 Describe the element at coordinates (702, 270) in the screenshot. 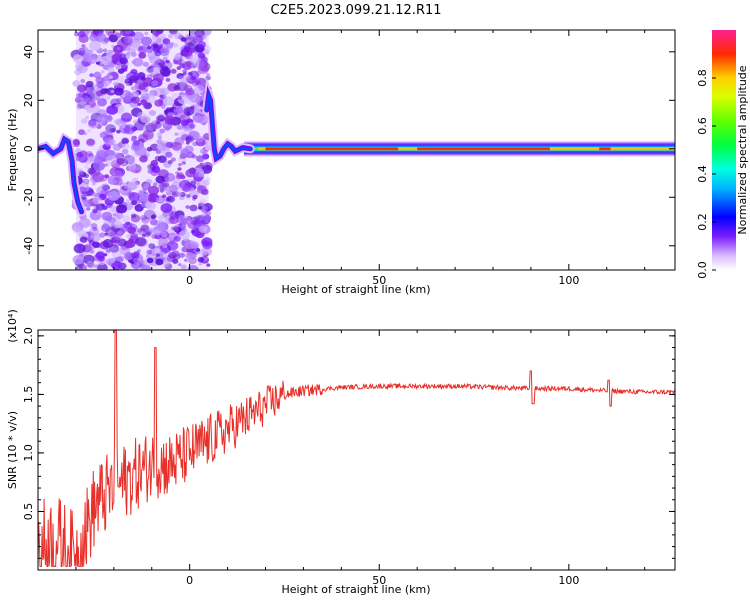

I see `colorbar-tick-label: 0.0` at that location.